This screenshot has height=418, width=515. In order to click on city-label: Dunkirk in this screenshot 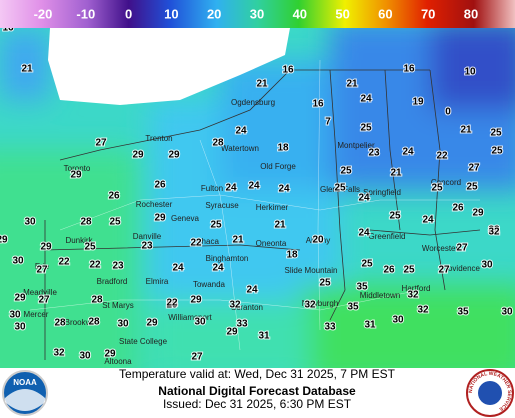, I will do `click(79, 240)`.